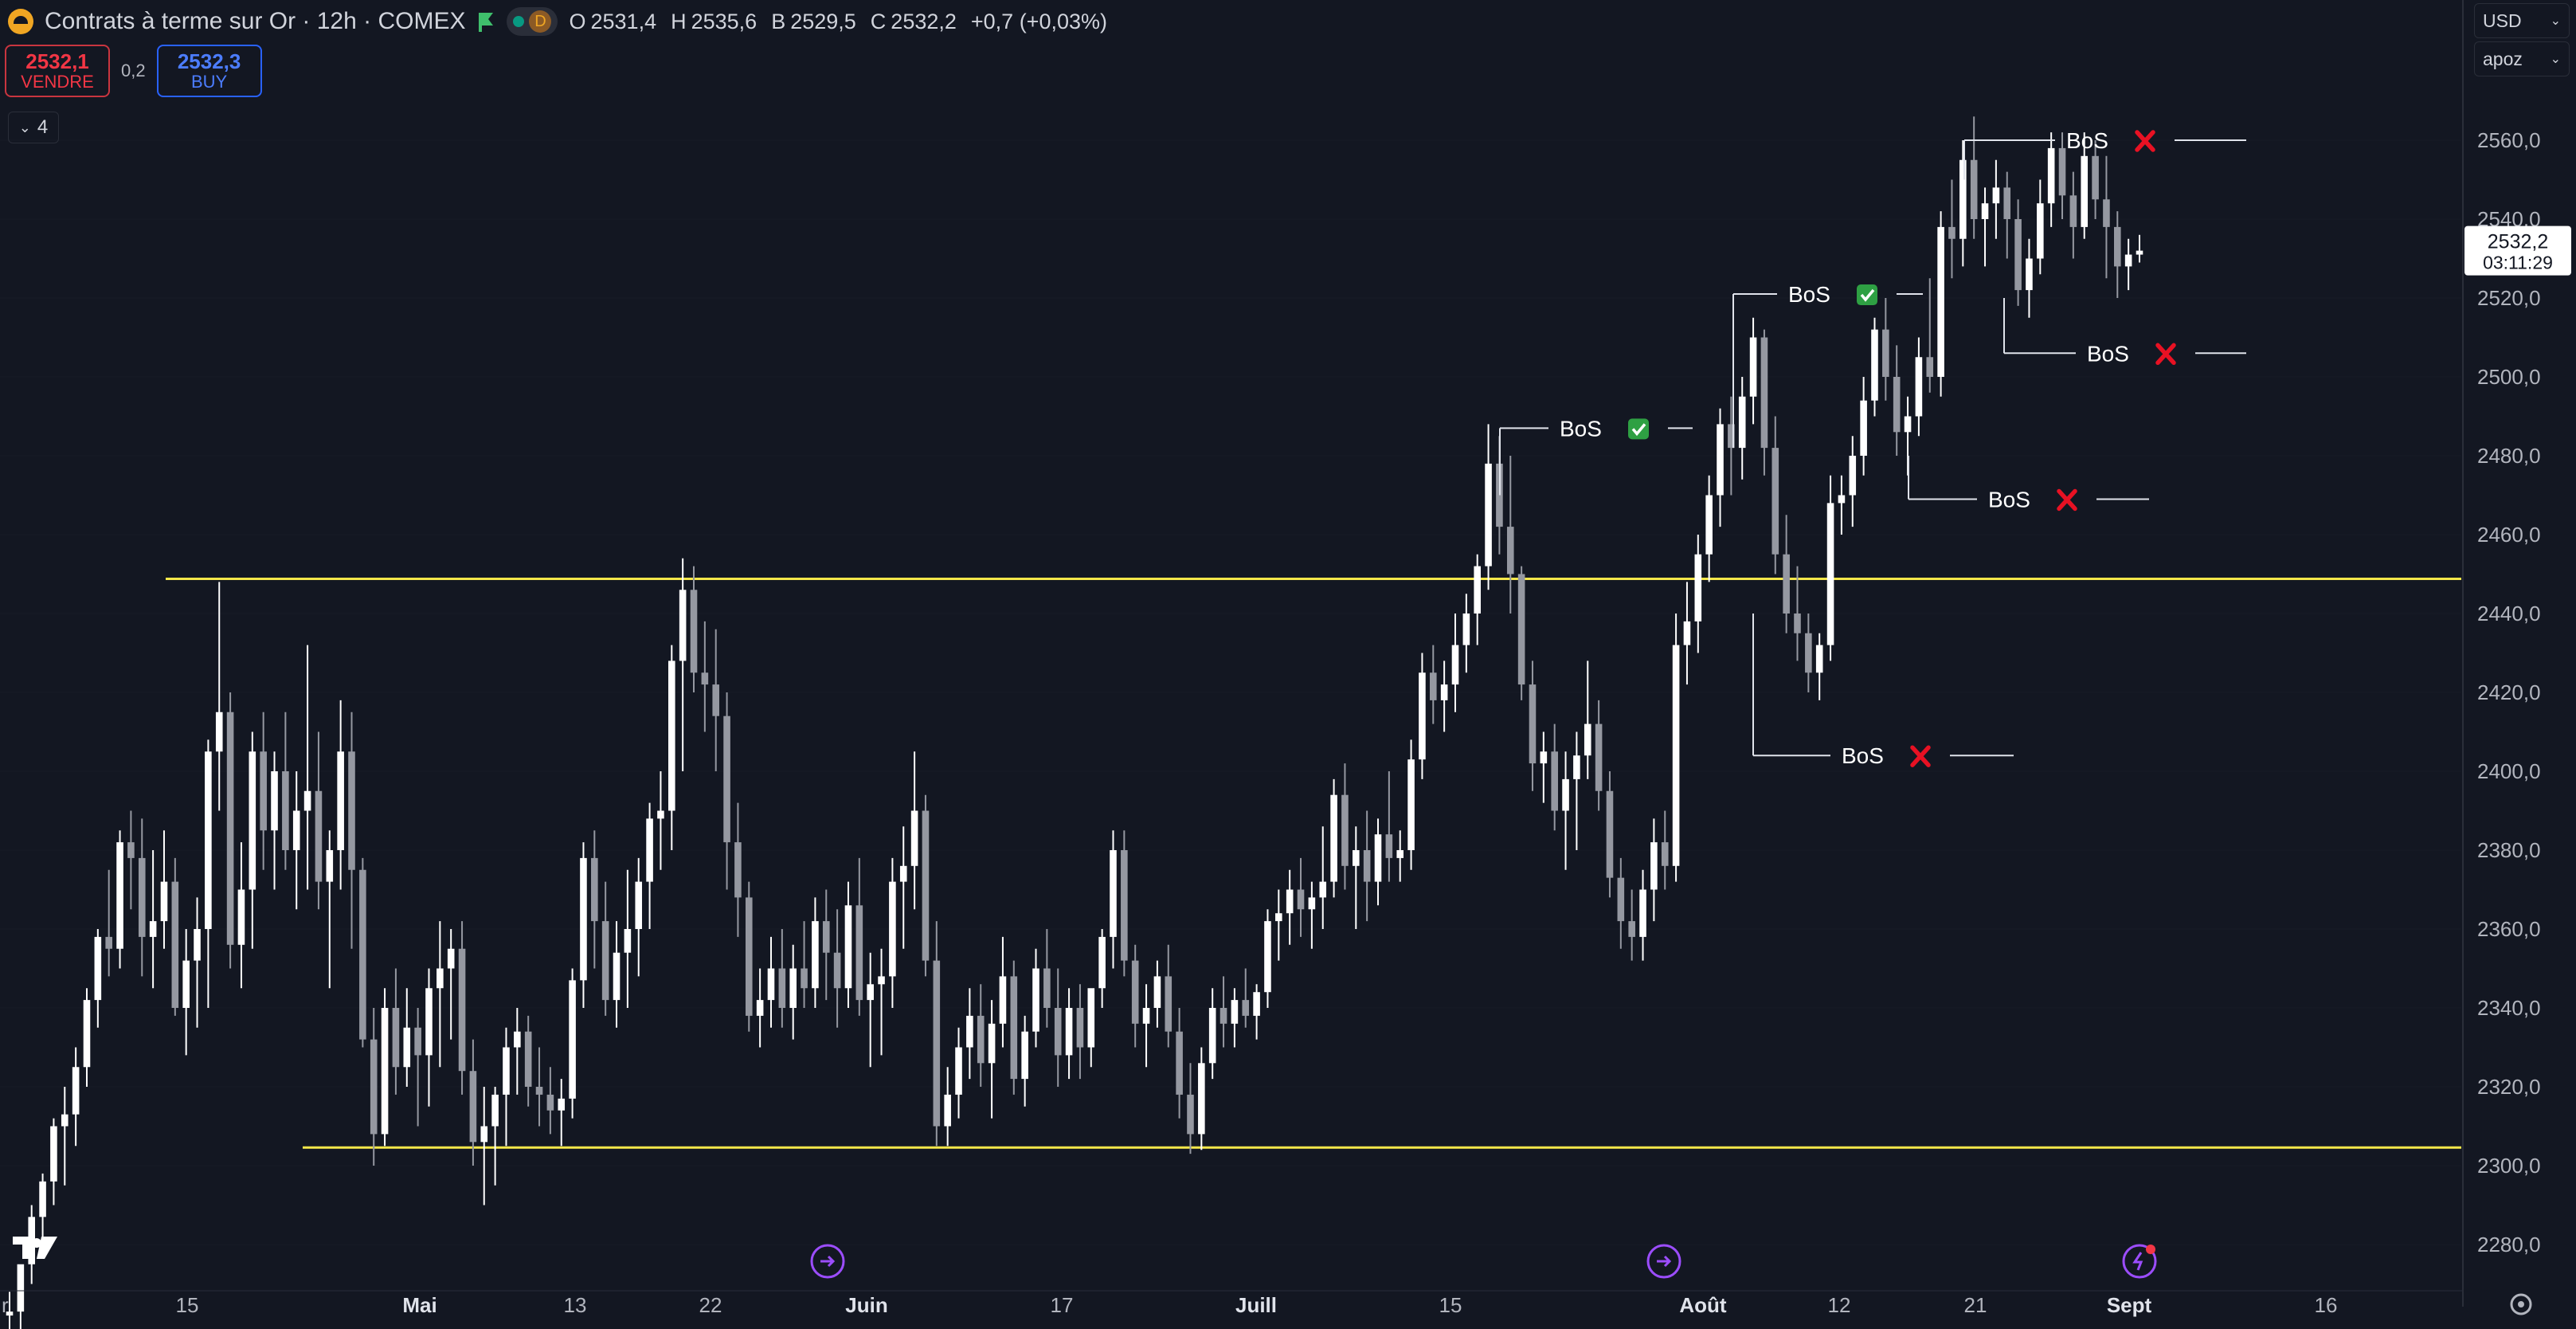  I want to click on settings-gear-icon, so click(2521, 1304).